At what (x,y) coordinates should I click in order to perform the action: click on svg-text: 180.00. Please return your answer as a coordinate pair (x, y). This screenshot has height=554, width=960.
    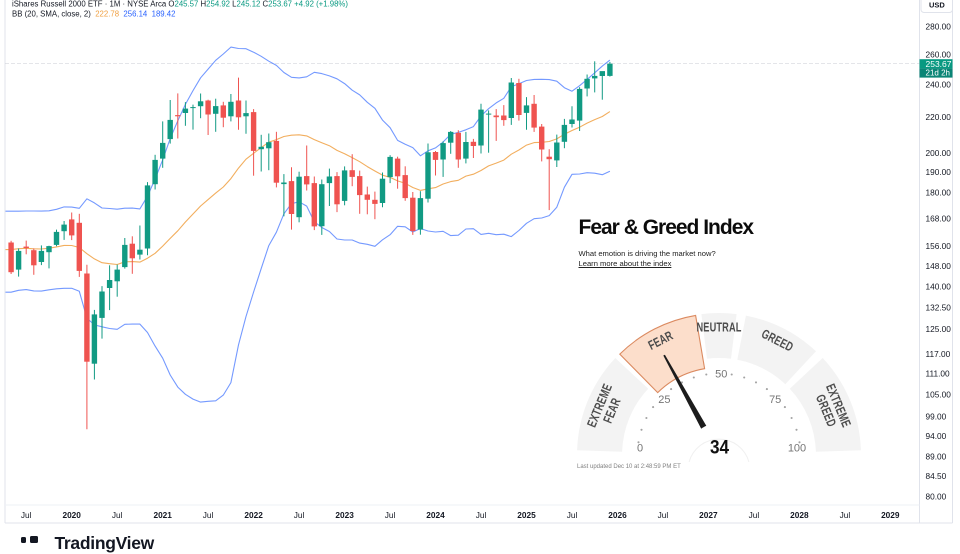
    Looking at the image, I should click on (939, 192).